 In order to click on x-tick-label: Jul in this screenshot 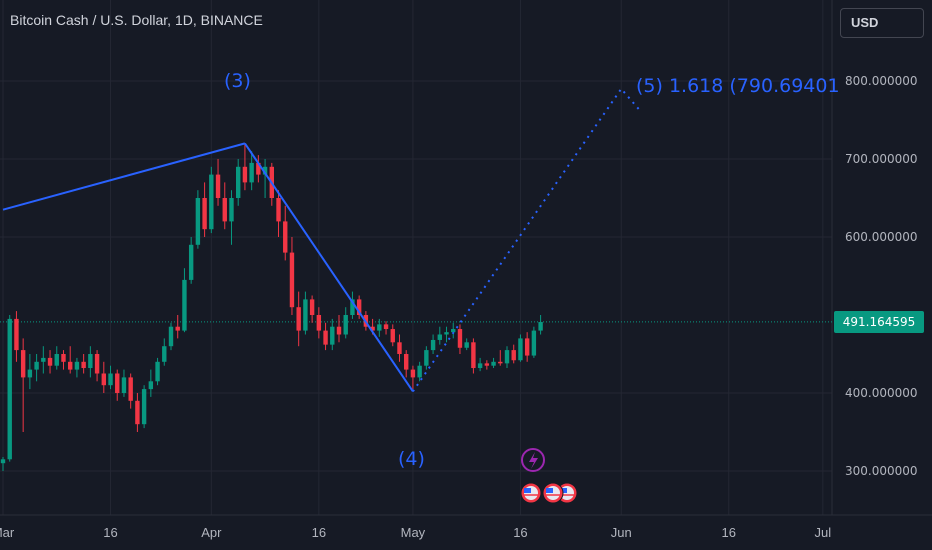, I will do `click(823, 532)`.